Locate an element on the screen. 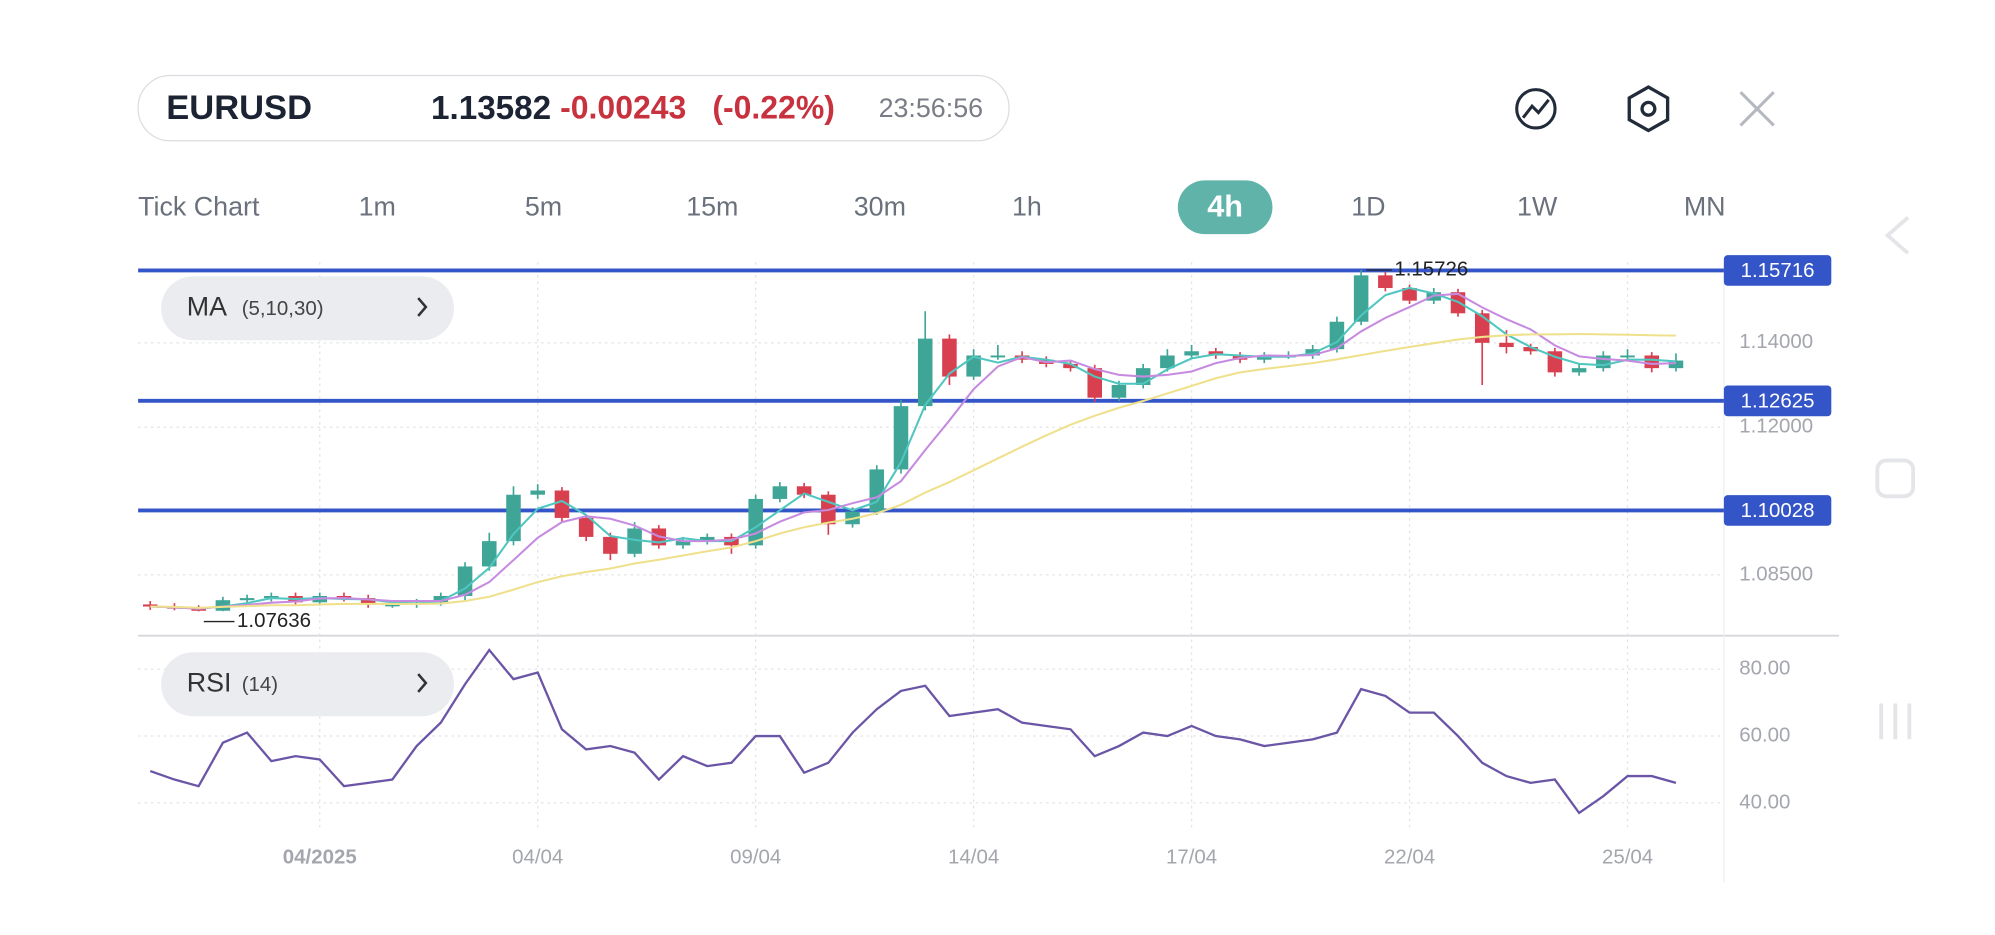  ma-pill: MA (5,10,30) is located at coordinates (307, 308).